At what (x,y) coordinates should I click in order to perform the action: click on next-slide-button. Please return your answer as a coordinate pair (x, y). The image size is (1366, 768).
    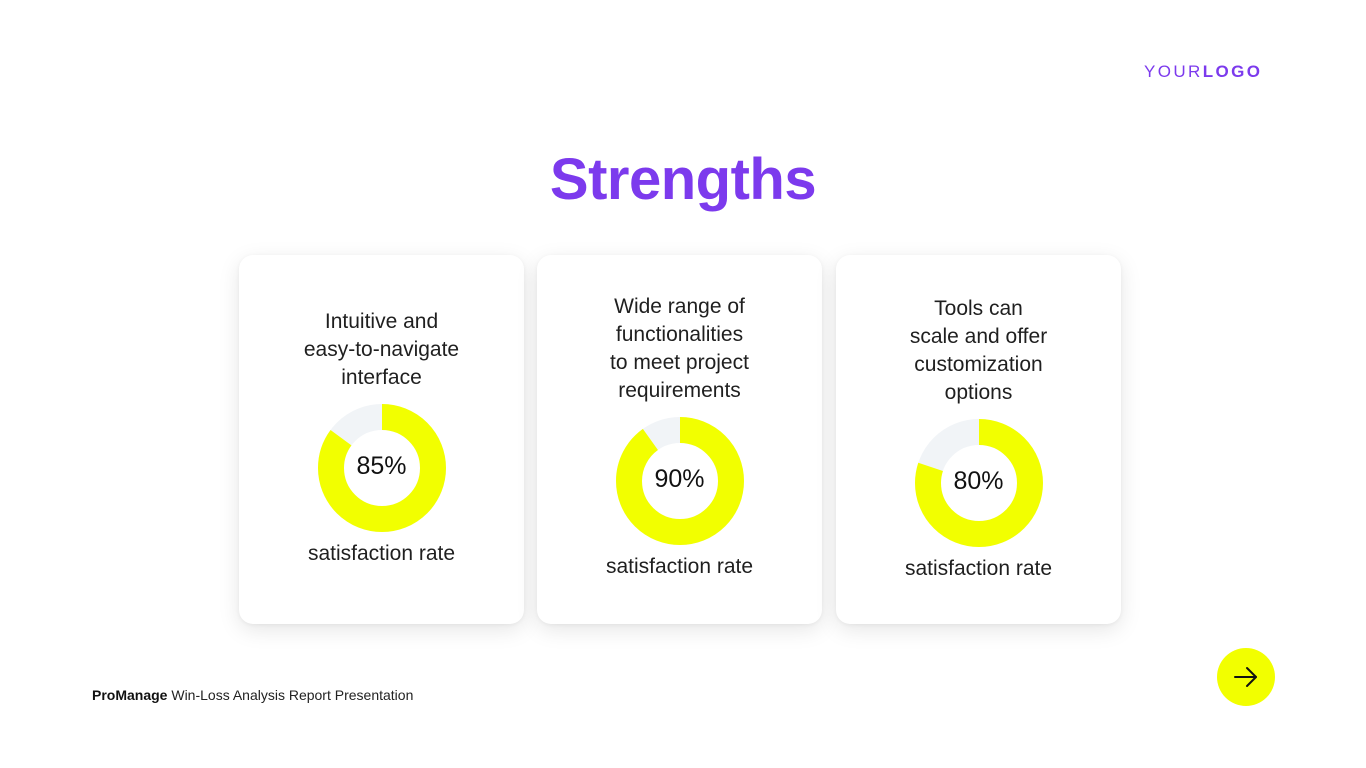
    Looking at the image, I should click on (1246, 677).